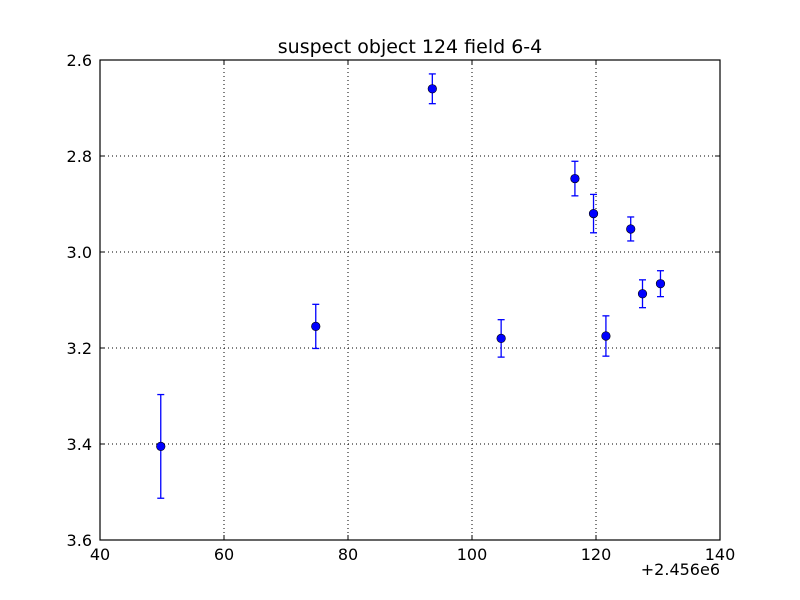  I want to click on x-tick-label: 60, so click(224, 554).